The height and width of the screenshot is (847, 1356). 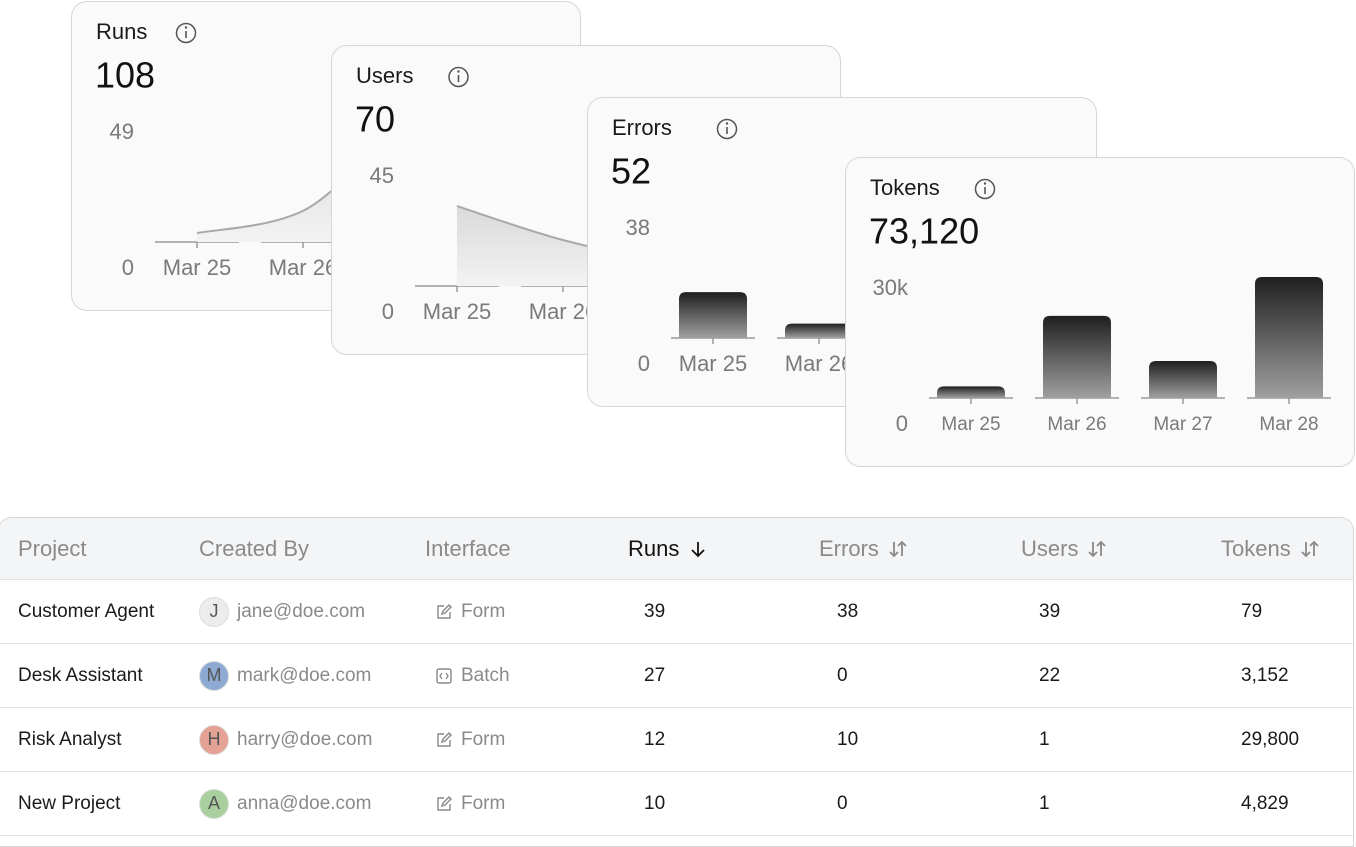 I want to click on tokens-cell: 3,152, so click(x=1265, y=675).